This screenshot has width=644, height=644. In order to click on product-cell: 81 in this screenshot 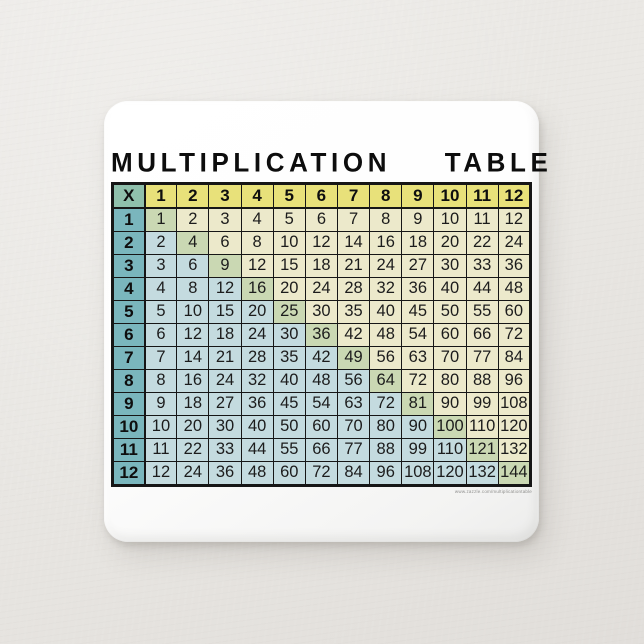, I will do `click(418, 403)`.